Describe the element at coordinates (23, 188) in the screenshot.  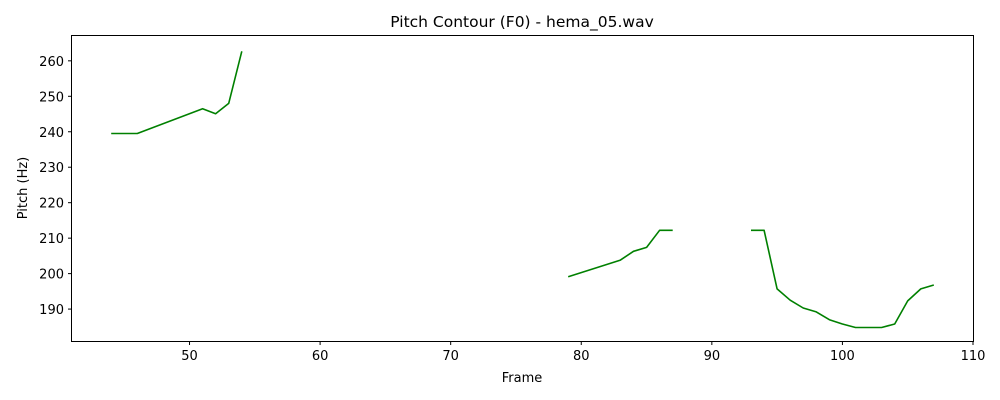
I see `y-axis-label: Pitch (Hz)` at that location.